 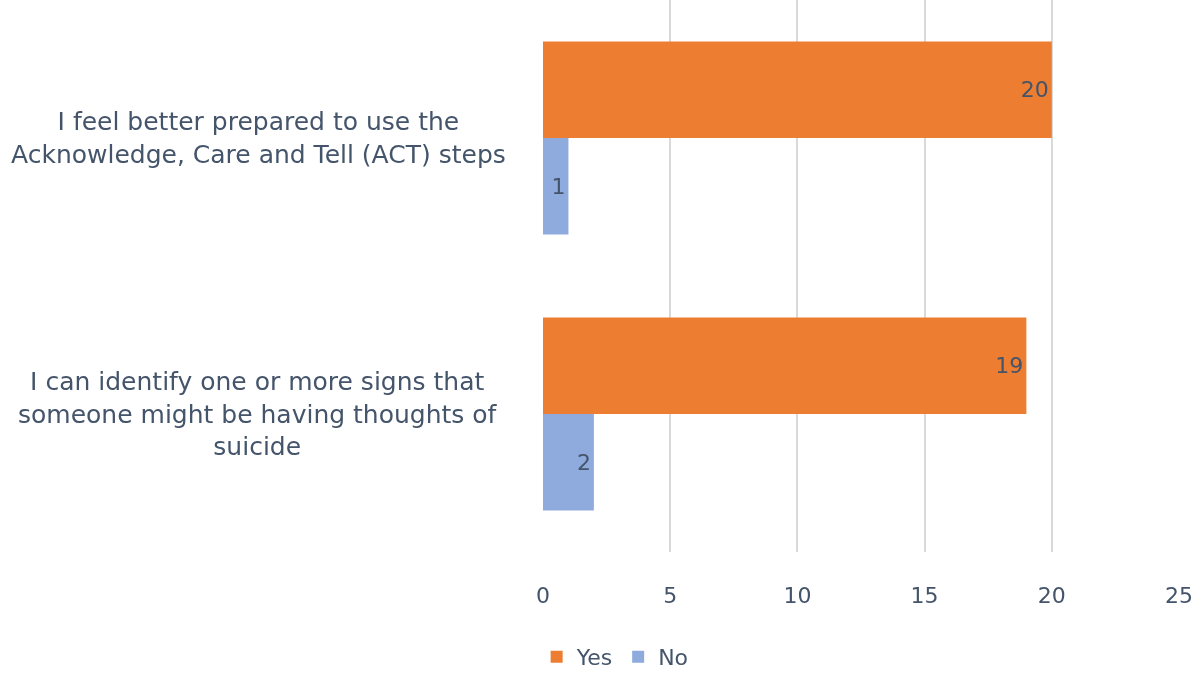 What do you see at coordinates (258, 138) in the screenshot?
I see `y-tick-label: I feel better prepared to use the Acknowledge, Care and Tell (ACT) steps` at bounding box center [258, 138].